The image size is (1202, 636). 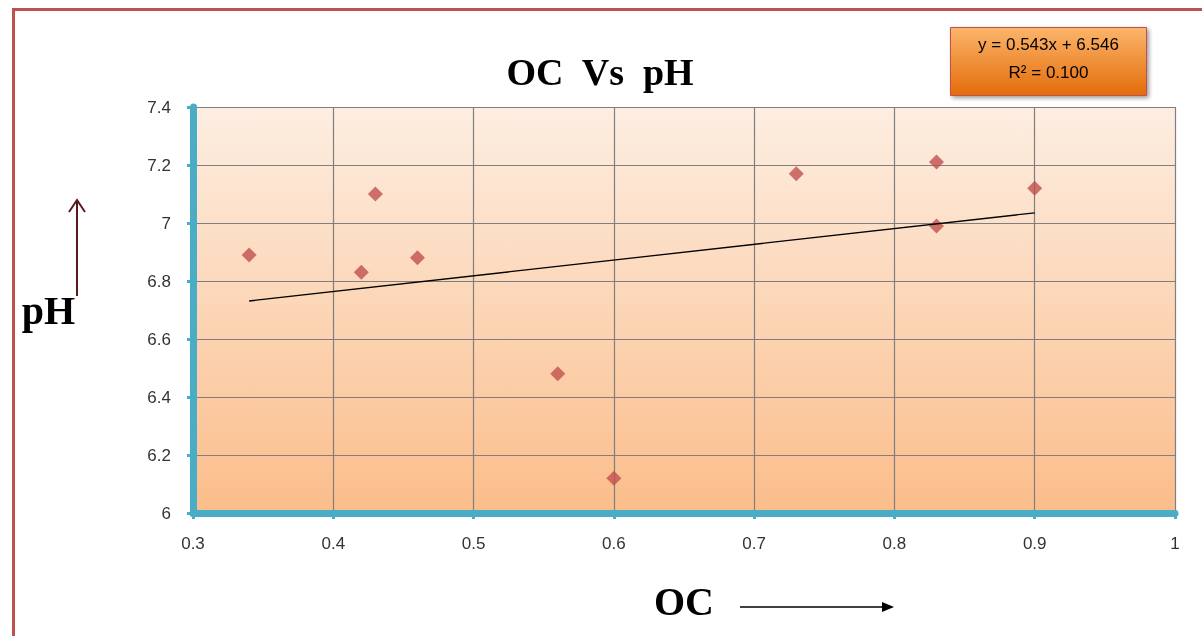 What do you see at coordinates (159, 397) in the screenshot?
I see `y-tick-label: 6.4` at bounding box center [159, 397].